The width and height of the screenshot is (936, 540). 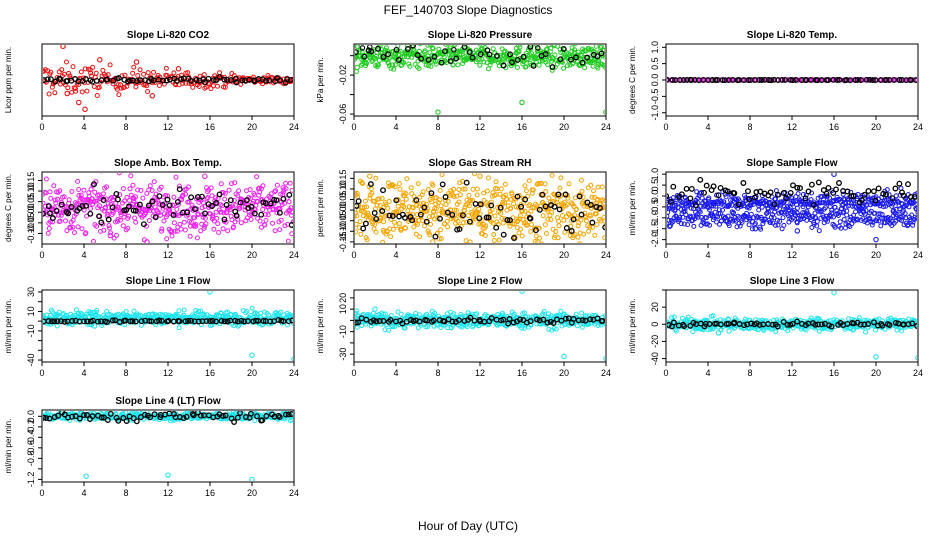 I want to click on y-tick-label: -0.5, so click(x=655, y=207).